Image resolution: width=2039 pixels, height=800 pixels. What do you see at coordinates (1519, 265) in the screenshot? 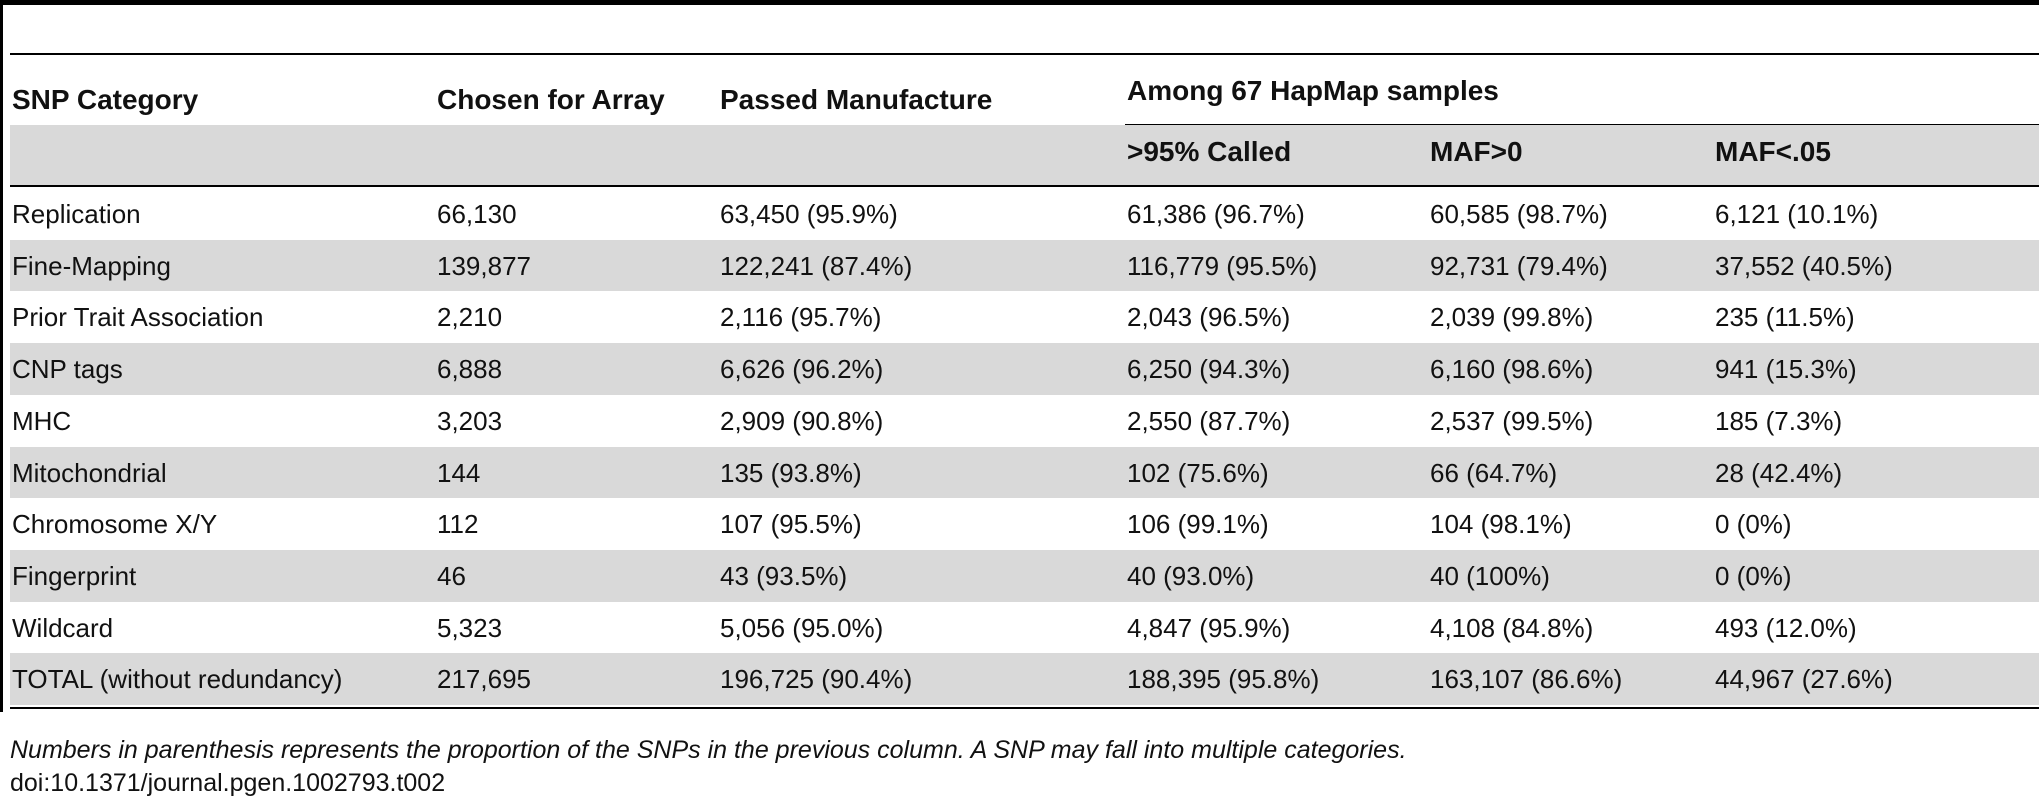
I see `cell-maf0: 92,731 (79.4%)` at bounding box center [1519, 265].